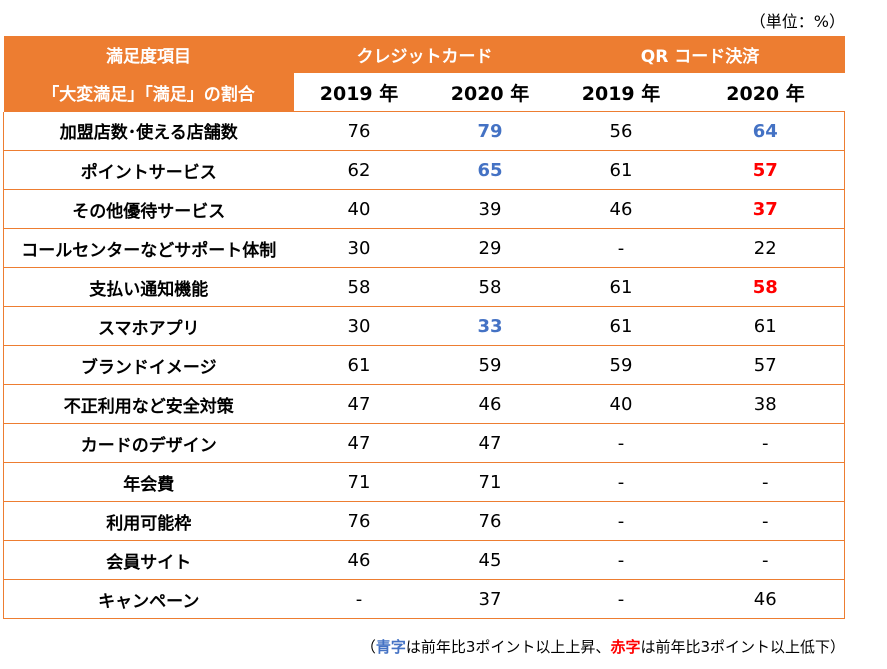 The width and height of the screenshot is (887, 669). I want to click on row-label: スマホアプリ, so click(148, 326).